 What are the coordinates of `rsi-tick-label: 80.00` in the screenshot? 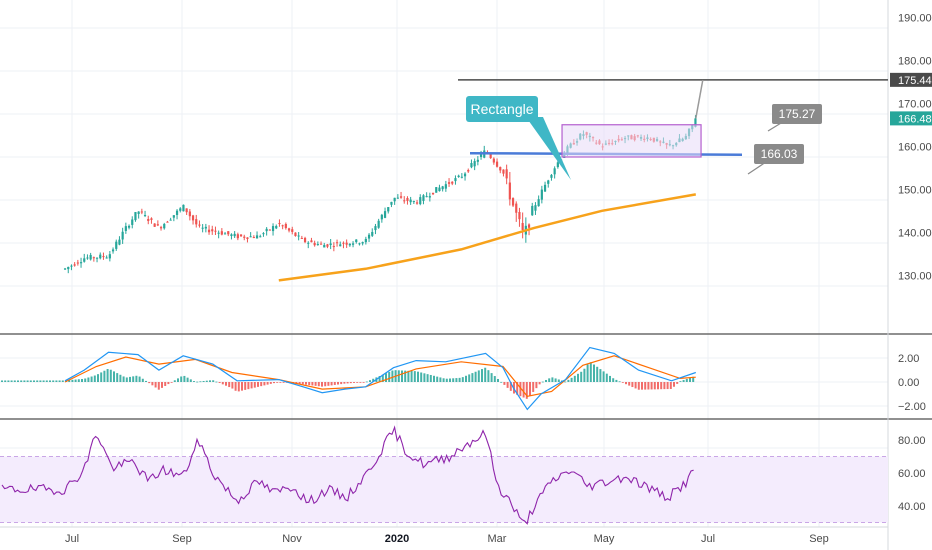 It's located at (912, 441).